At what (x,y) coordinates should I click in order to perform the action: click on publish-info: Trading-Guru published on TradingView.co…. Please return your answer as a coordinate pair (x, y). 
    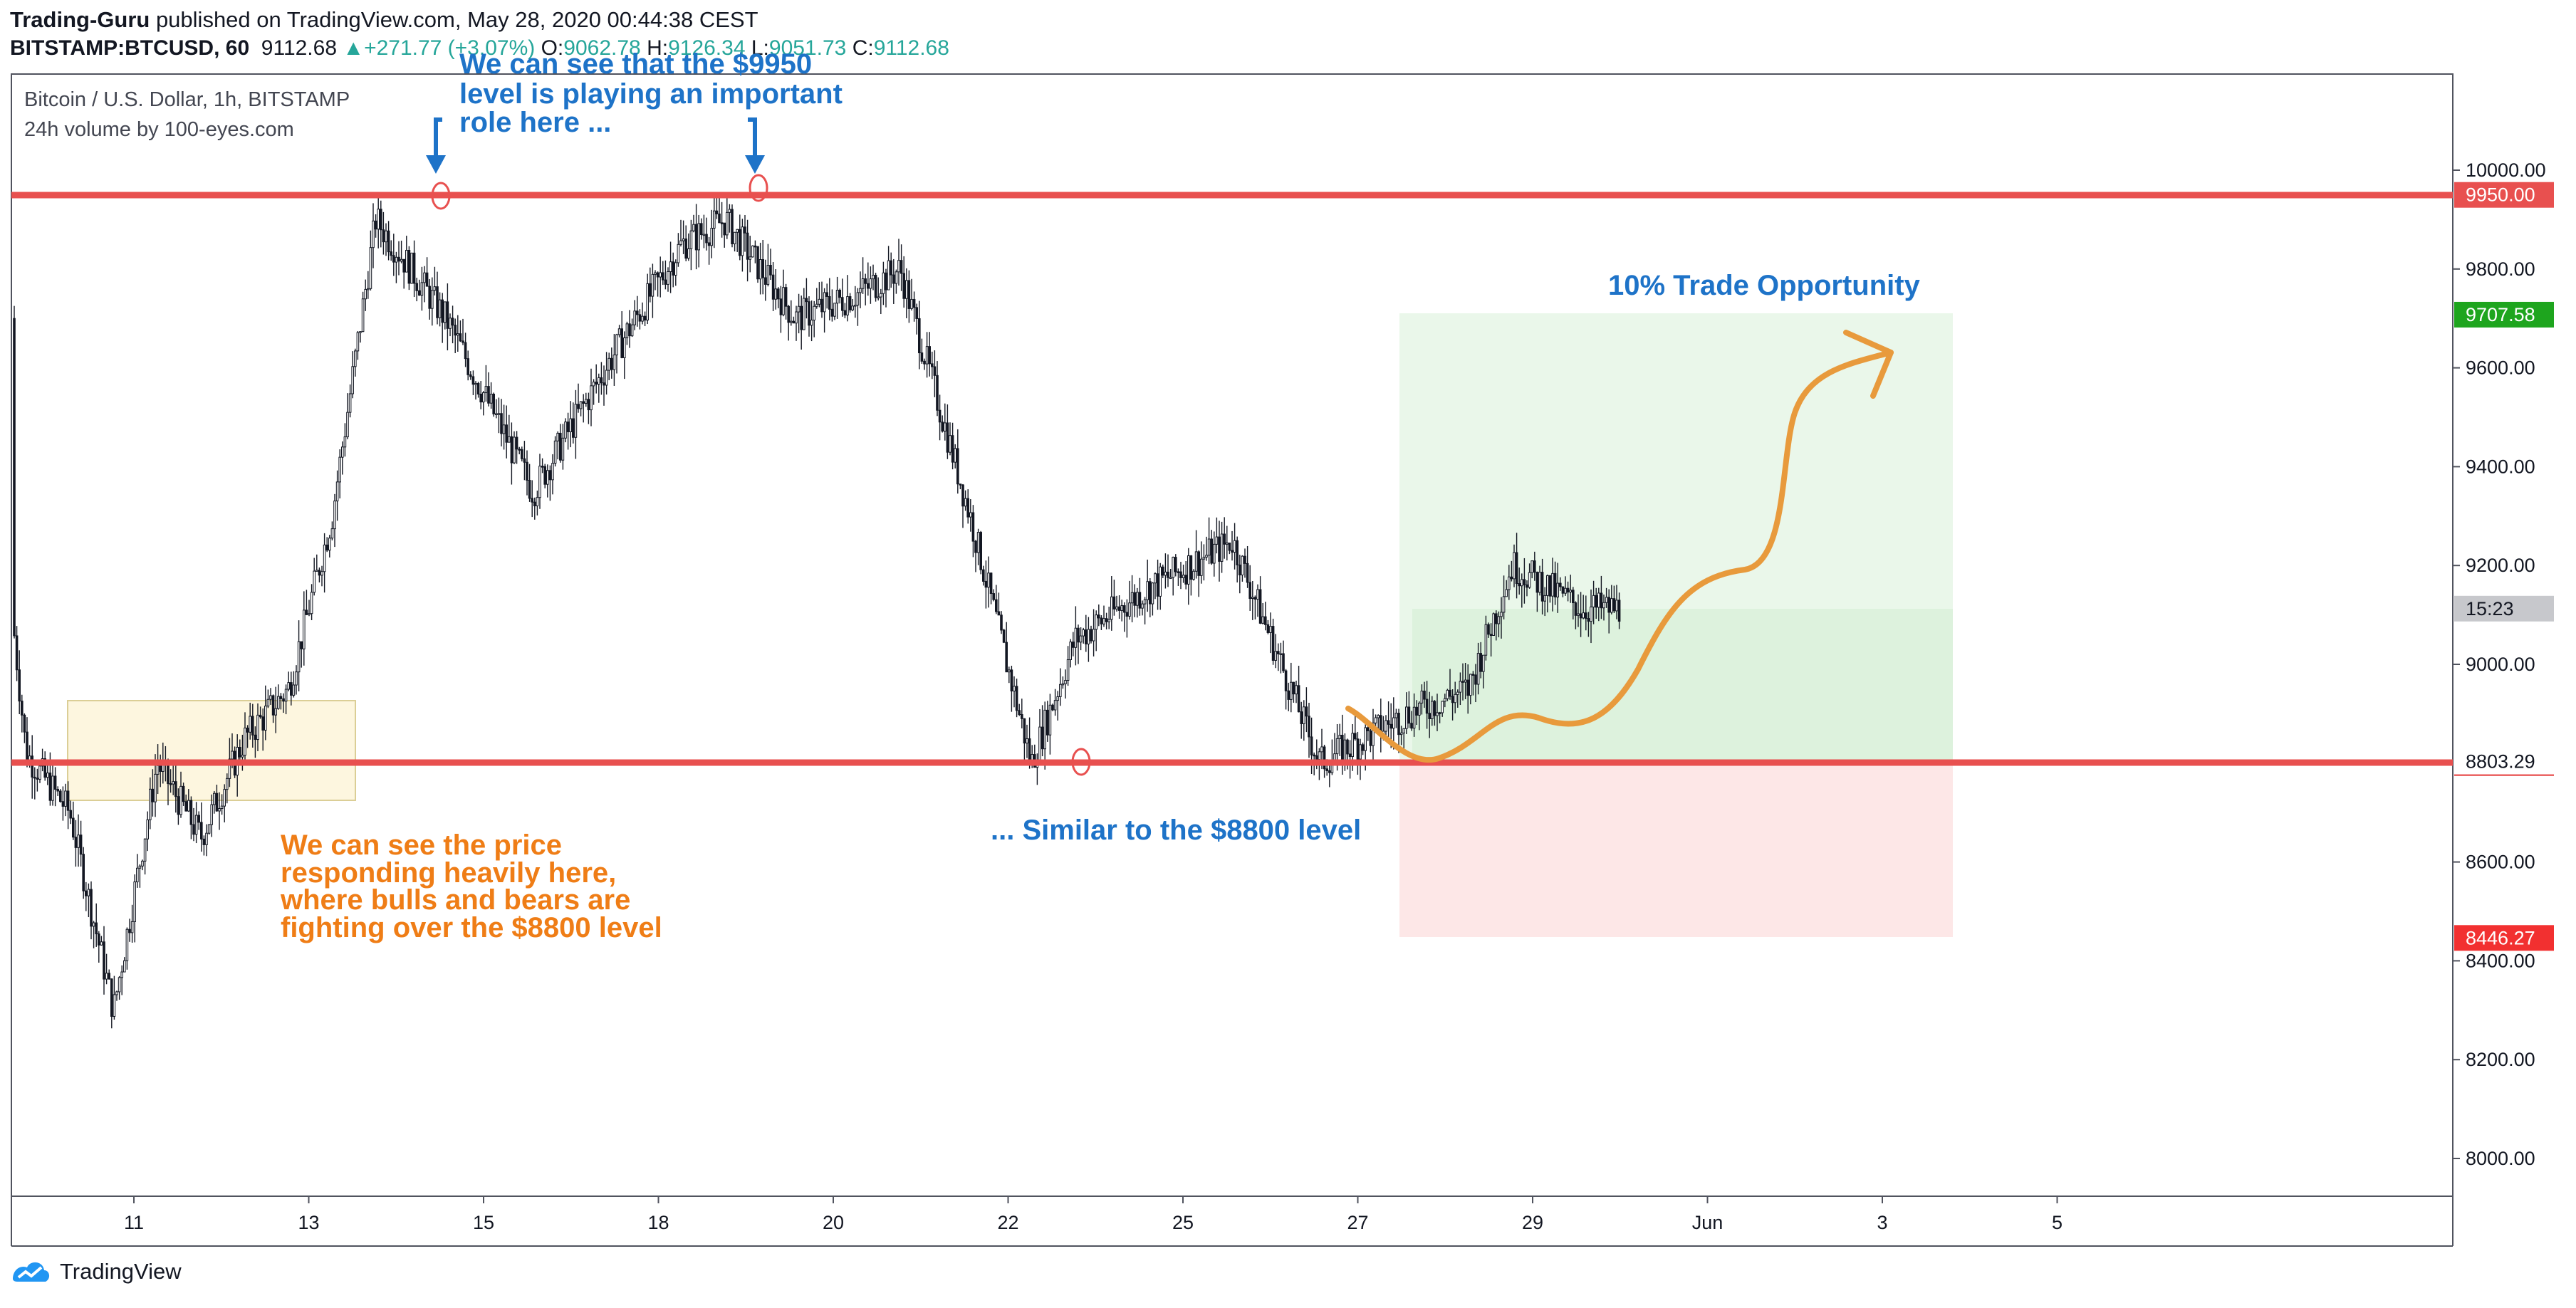
    Looking at the image, I should click on (384, 20).